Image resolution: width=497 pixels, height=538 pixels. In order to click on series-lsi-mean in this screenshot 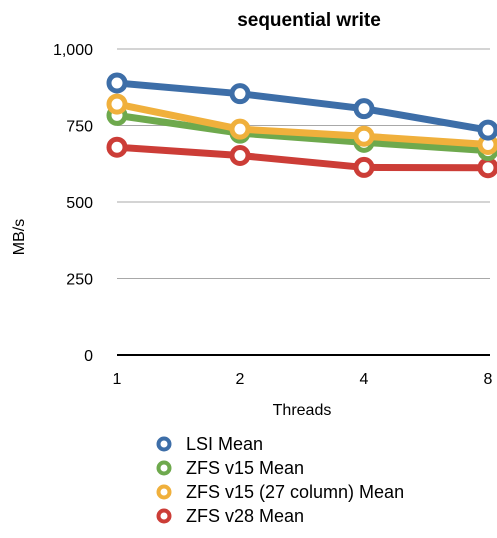, I will do `click(301, 106)`.